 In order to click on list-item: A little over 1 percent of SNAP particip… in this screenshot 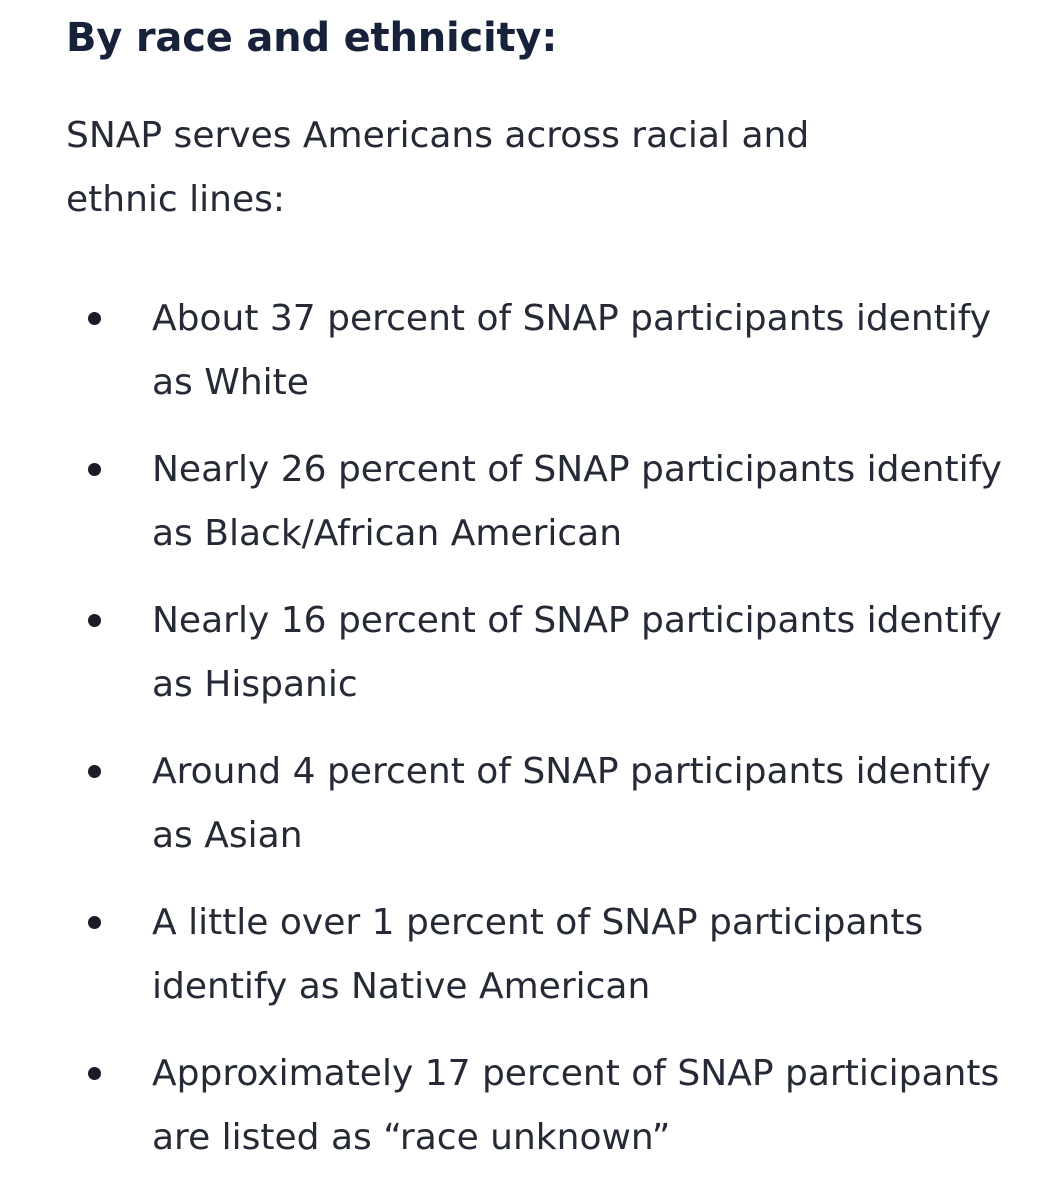, I will do `click(546, 966)`.